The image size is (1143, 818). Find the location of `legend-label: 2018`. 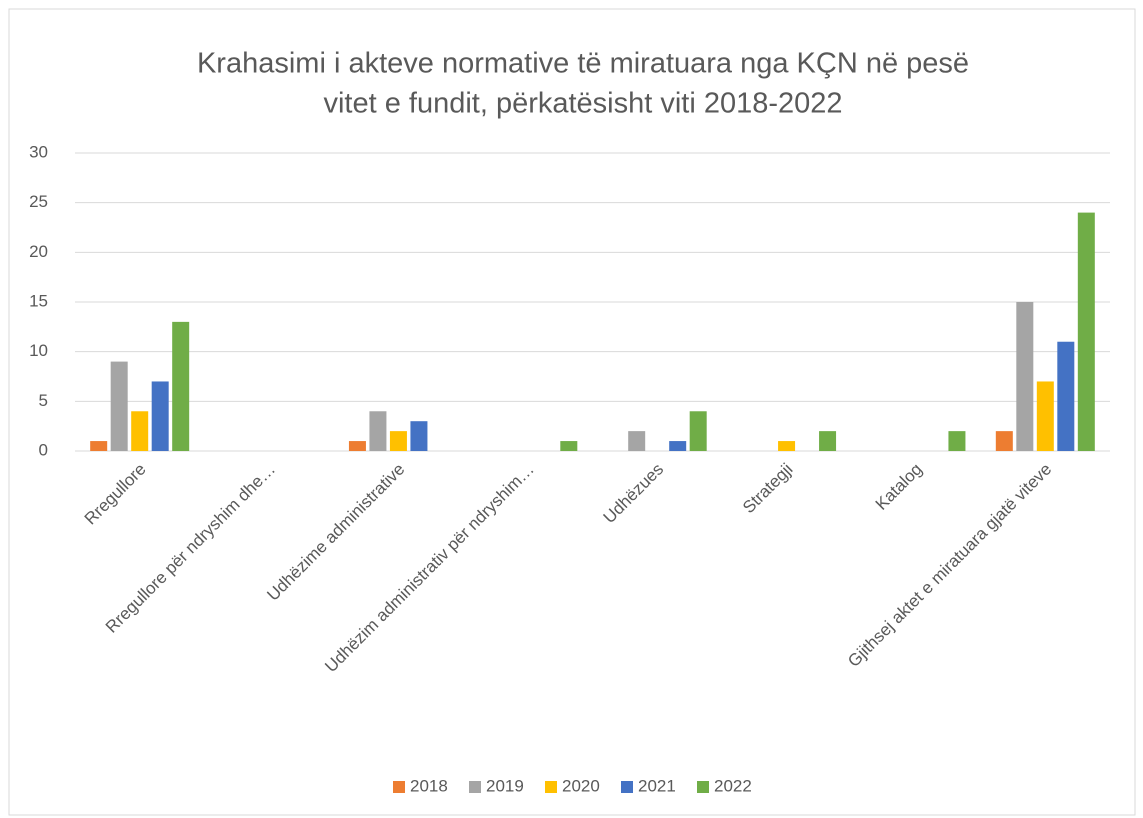

legend-label: 2018 is located at coordinates (429, 785).